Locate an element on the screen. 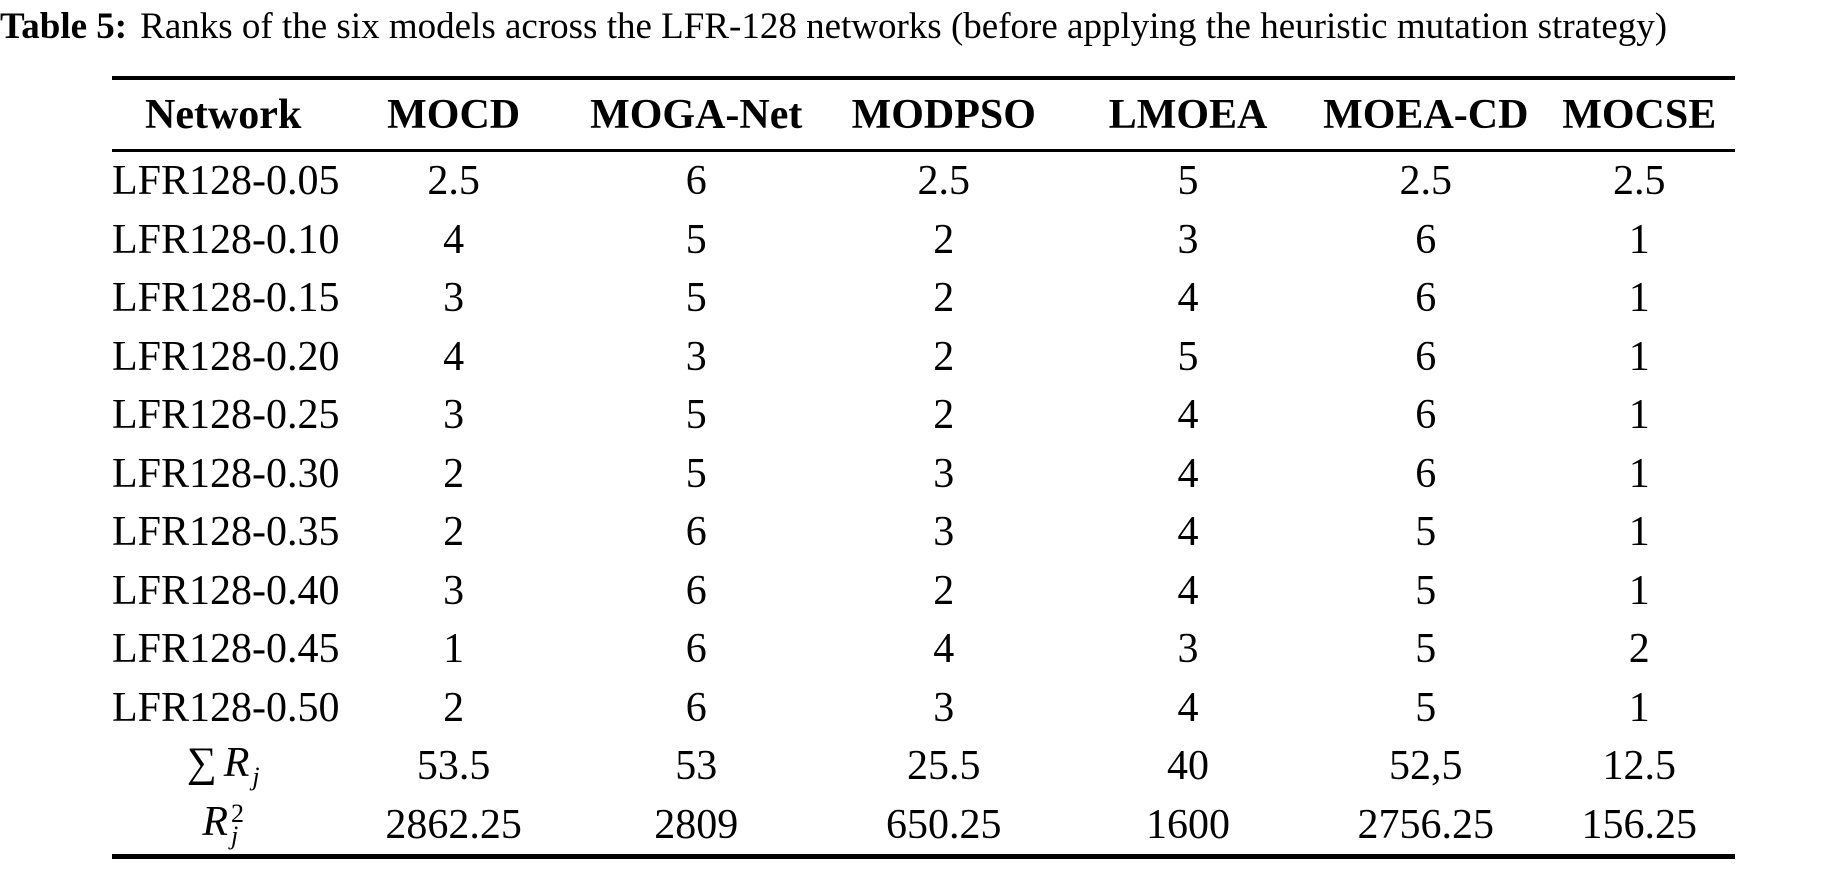 This screenshot has width=1845, height=870. rank-cell: 1600 is located at coordinates (1188, 824).